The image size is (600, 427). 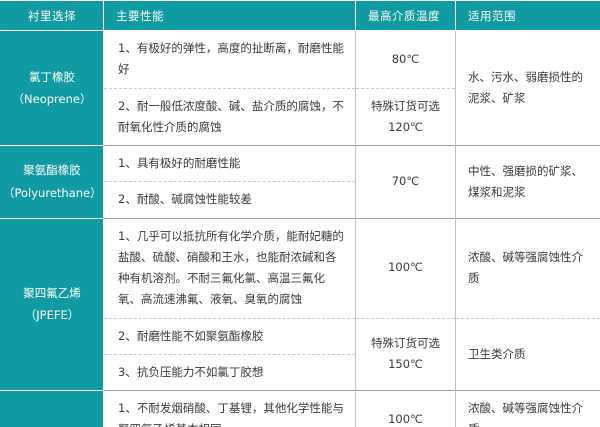 What do you see at coordinates (52, 76) in the screenshot?
I see `material-name-cn: 氯丁橡胶` at bounding box center [52, 76].